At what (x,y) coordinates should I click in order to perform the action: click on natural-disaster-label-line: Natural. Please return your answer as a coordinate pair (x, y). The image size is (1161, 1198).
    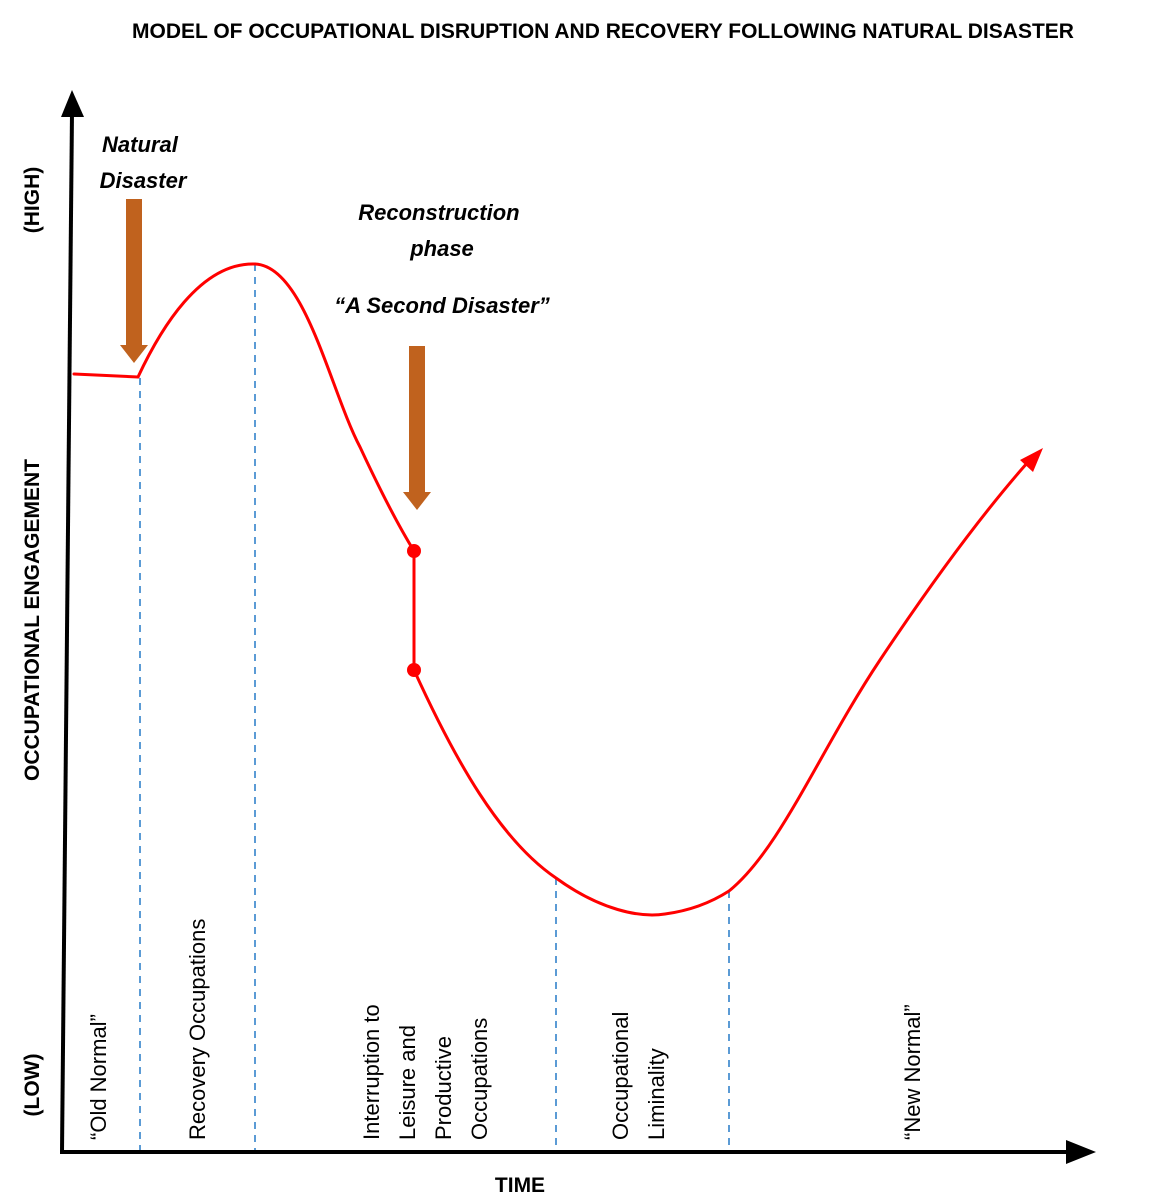
    Looking at the image, I should click on (140, 144).